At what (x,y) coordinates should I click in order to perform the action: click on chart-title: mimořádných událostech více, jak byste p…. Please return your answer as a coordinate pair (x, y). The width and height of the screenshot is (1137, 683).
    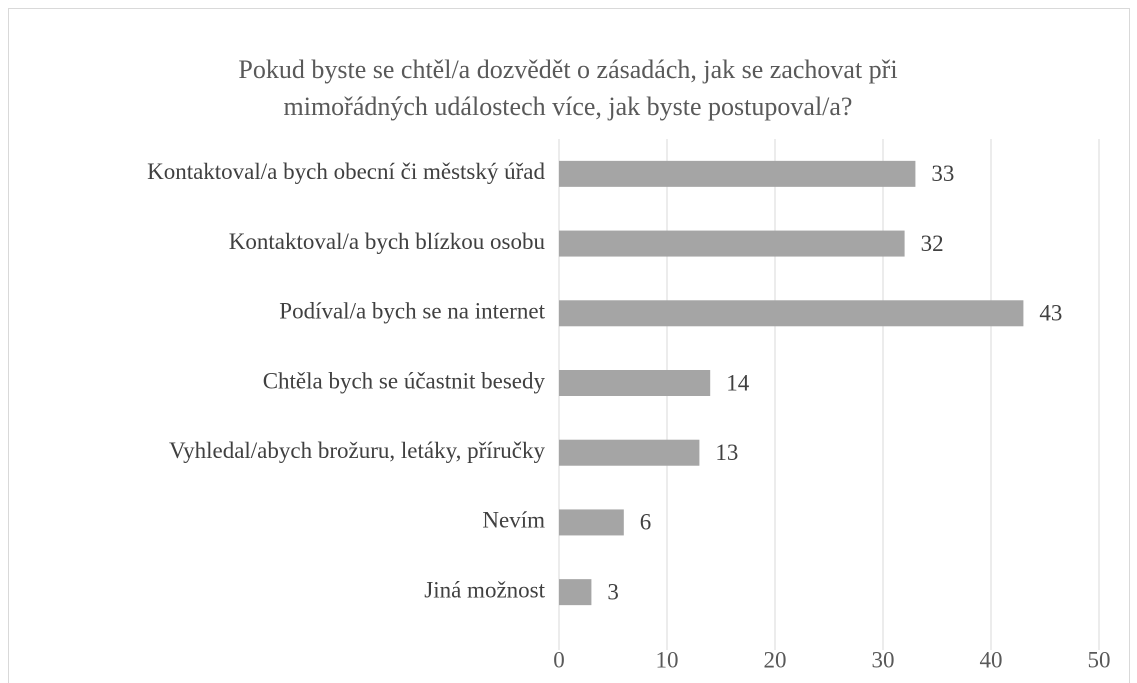
    Looking at the image, I should click on (568, 106).